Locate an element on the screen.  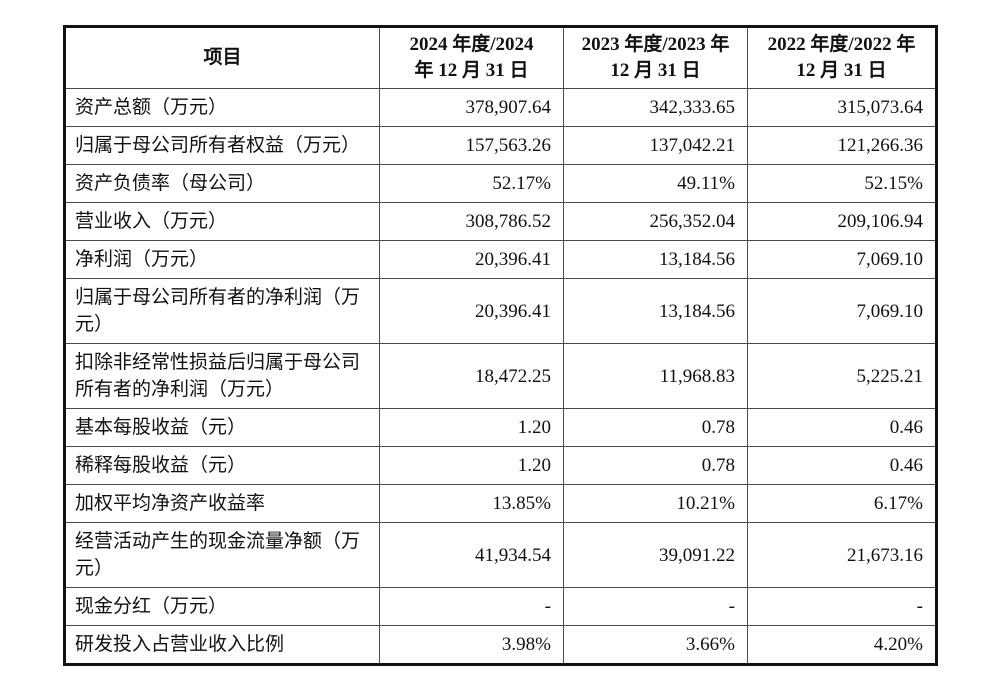
col-header-2023-line2: 12 月 31 日 is located at coordinates (655, 70).